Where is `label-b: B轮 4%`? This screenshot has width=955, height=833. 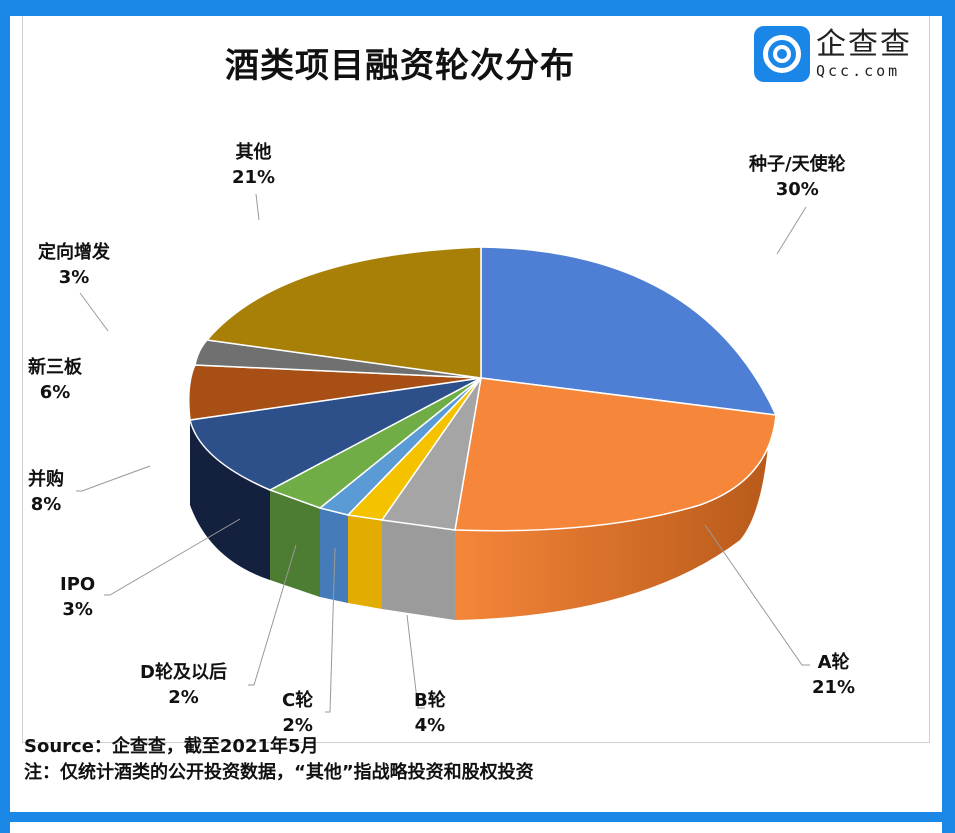
label-b: B轮 4% is located at coordinates (430, 713).